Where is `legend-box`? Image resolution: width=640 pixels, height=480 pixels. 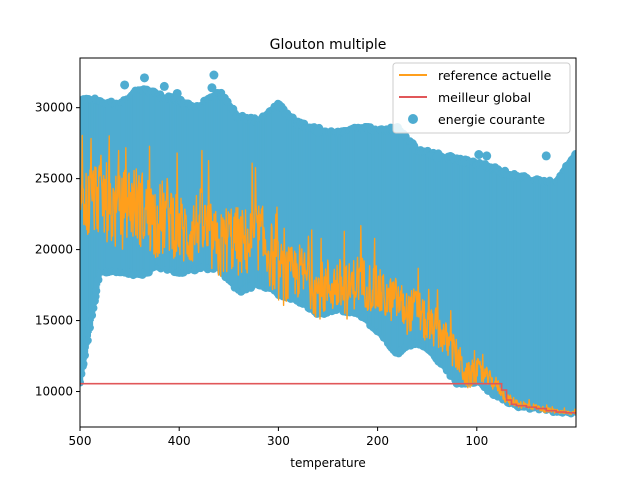 legend-box is located at coordinates (481, 98).